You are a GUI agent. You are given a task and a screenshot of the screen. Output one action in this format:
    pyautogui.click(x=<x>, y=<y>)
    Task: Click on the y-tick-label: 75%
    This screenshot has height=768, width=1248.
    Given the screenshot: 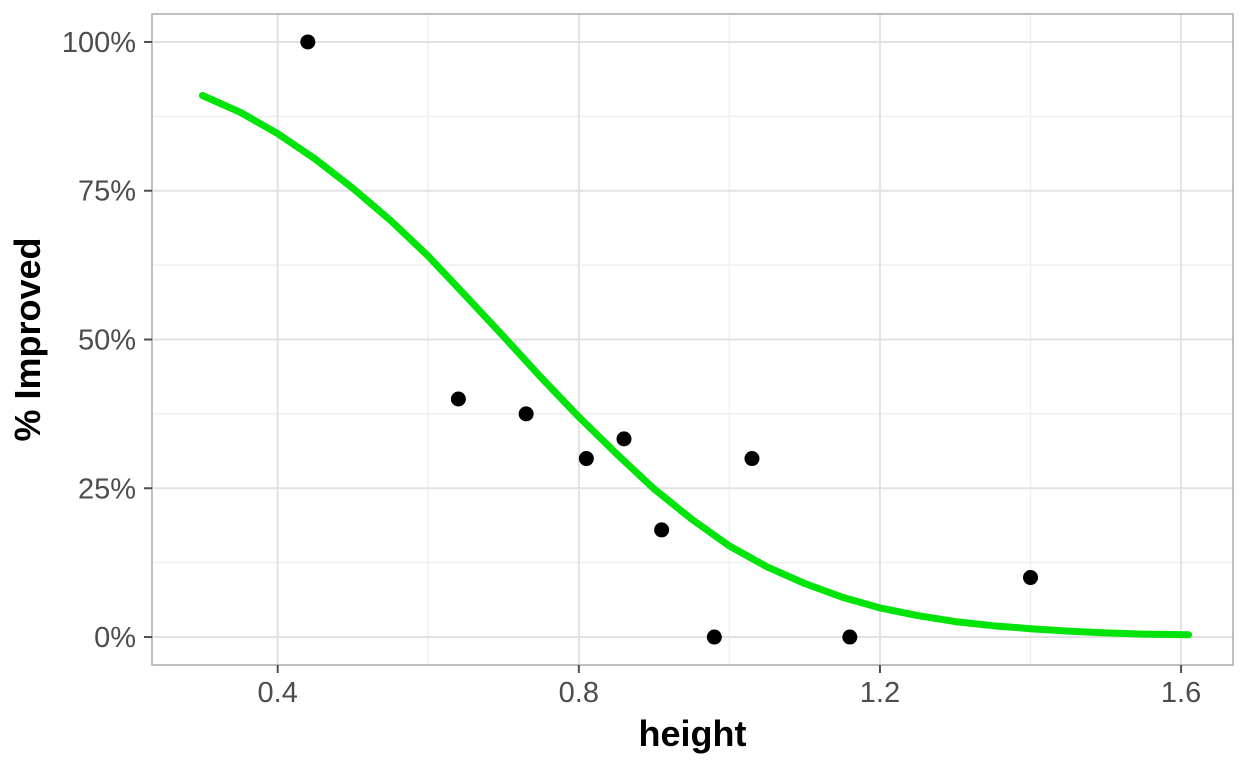 What is the action you would take?
    pyautogui.click(x=107, y=192)
    